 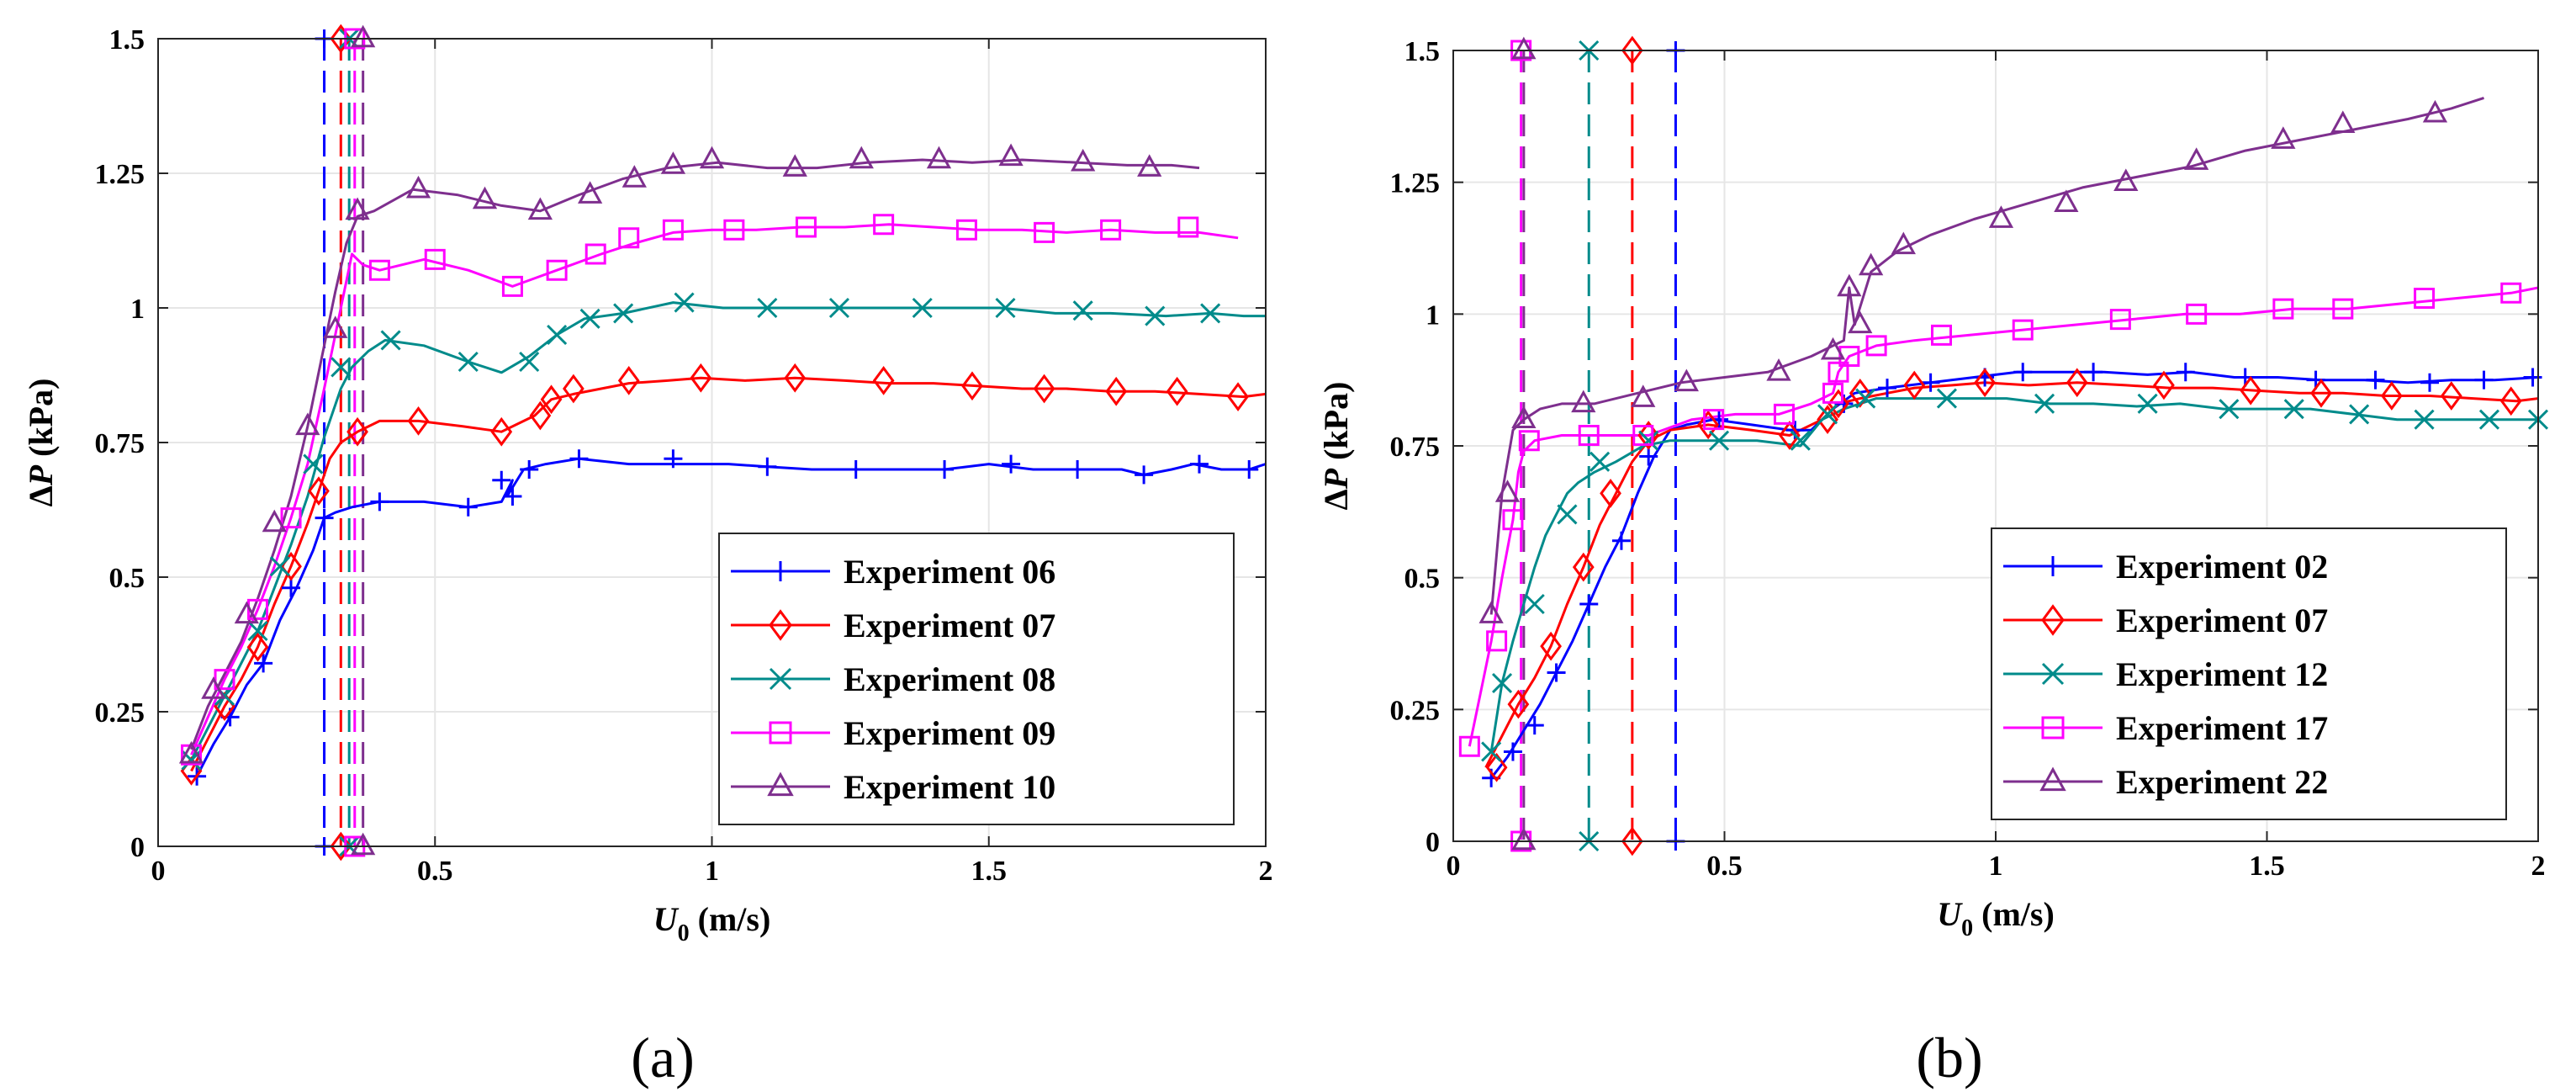 I want to click on y-axis-label: ΔP (kPa), so click(x=1336, y=446).